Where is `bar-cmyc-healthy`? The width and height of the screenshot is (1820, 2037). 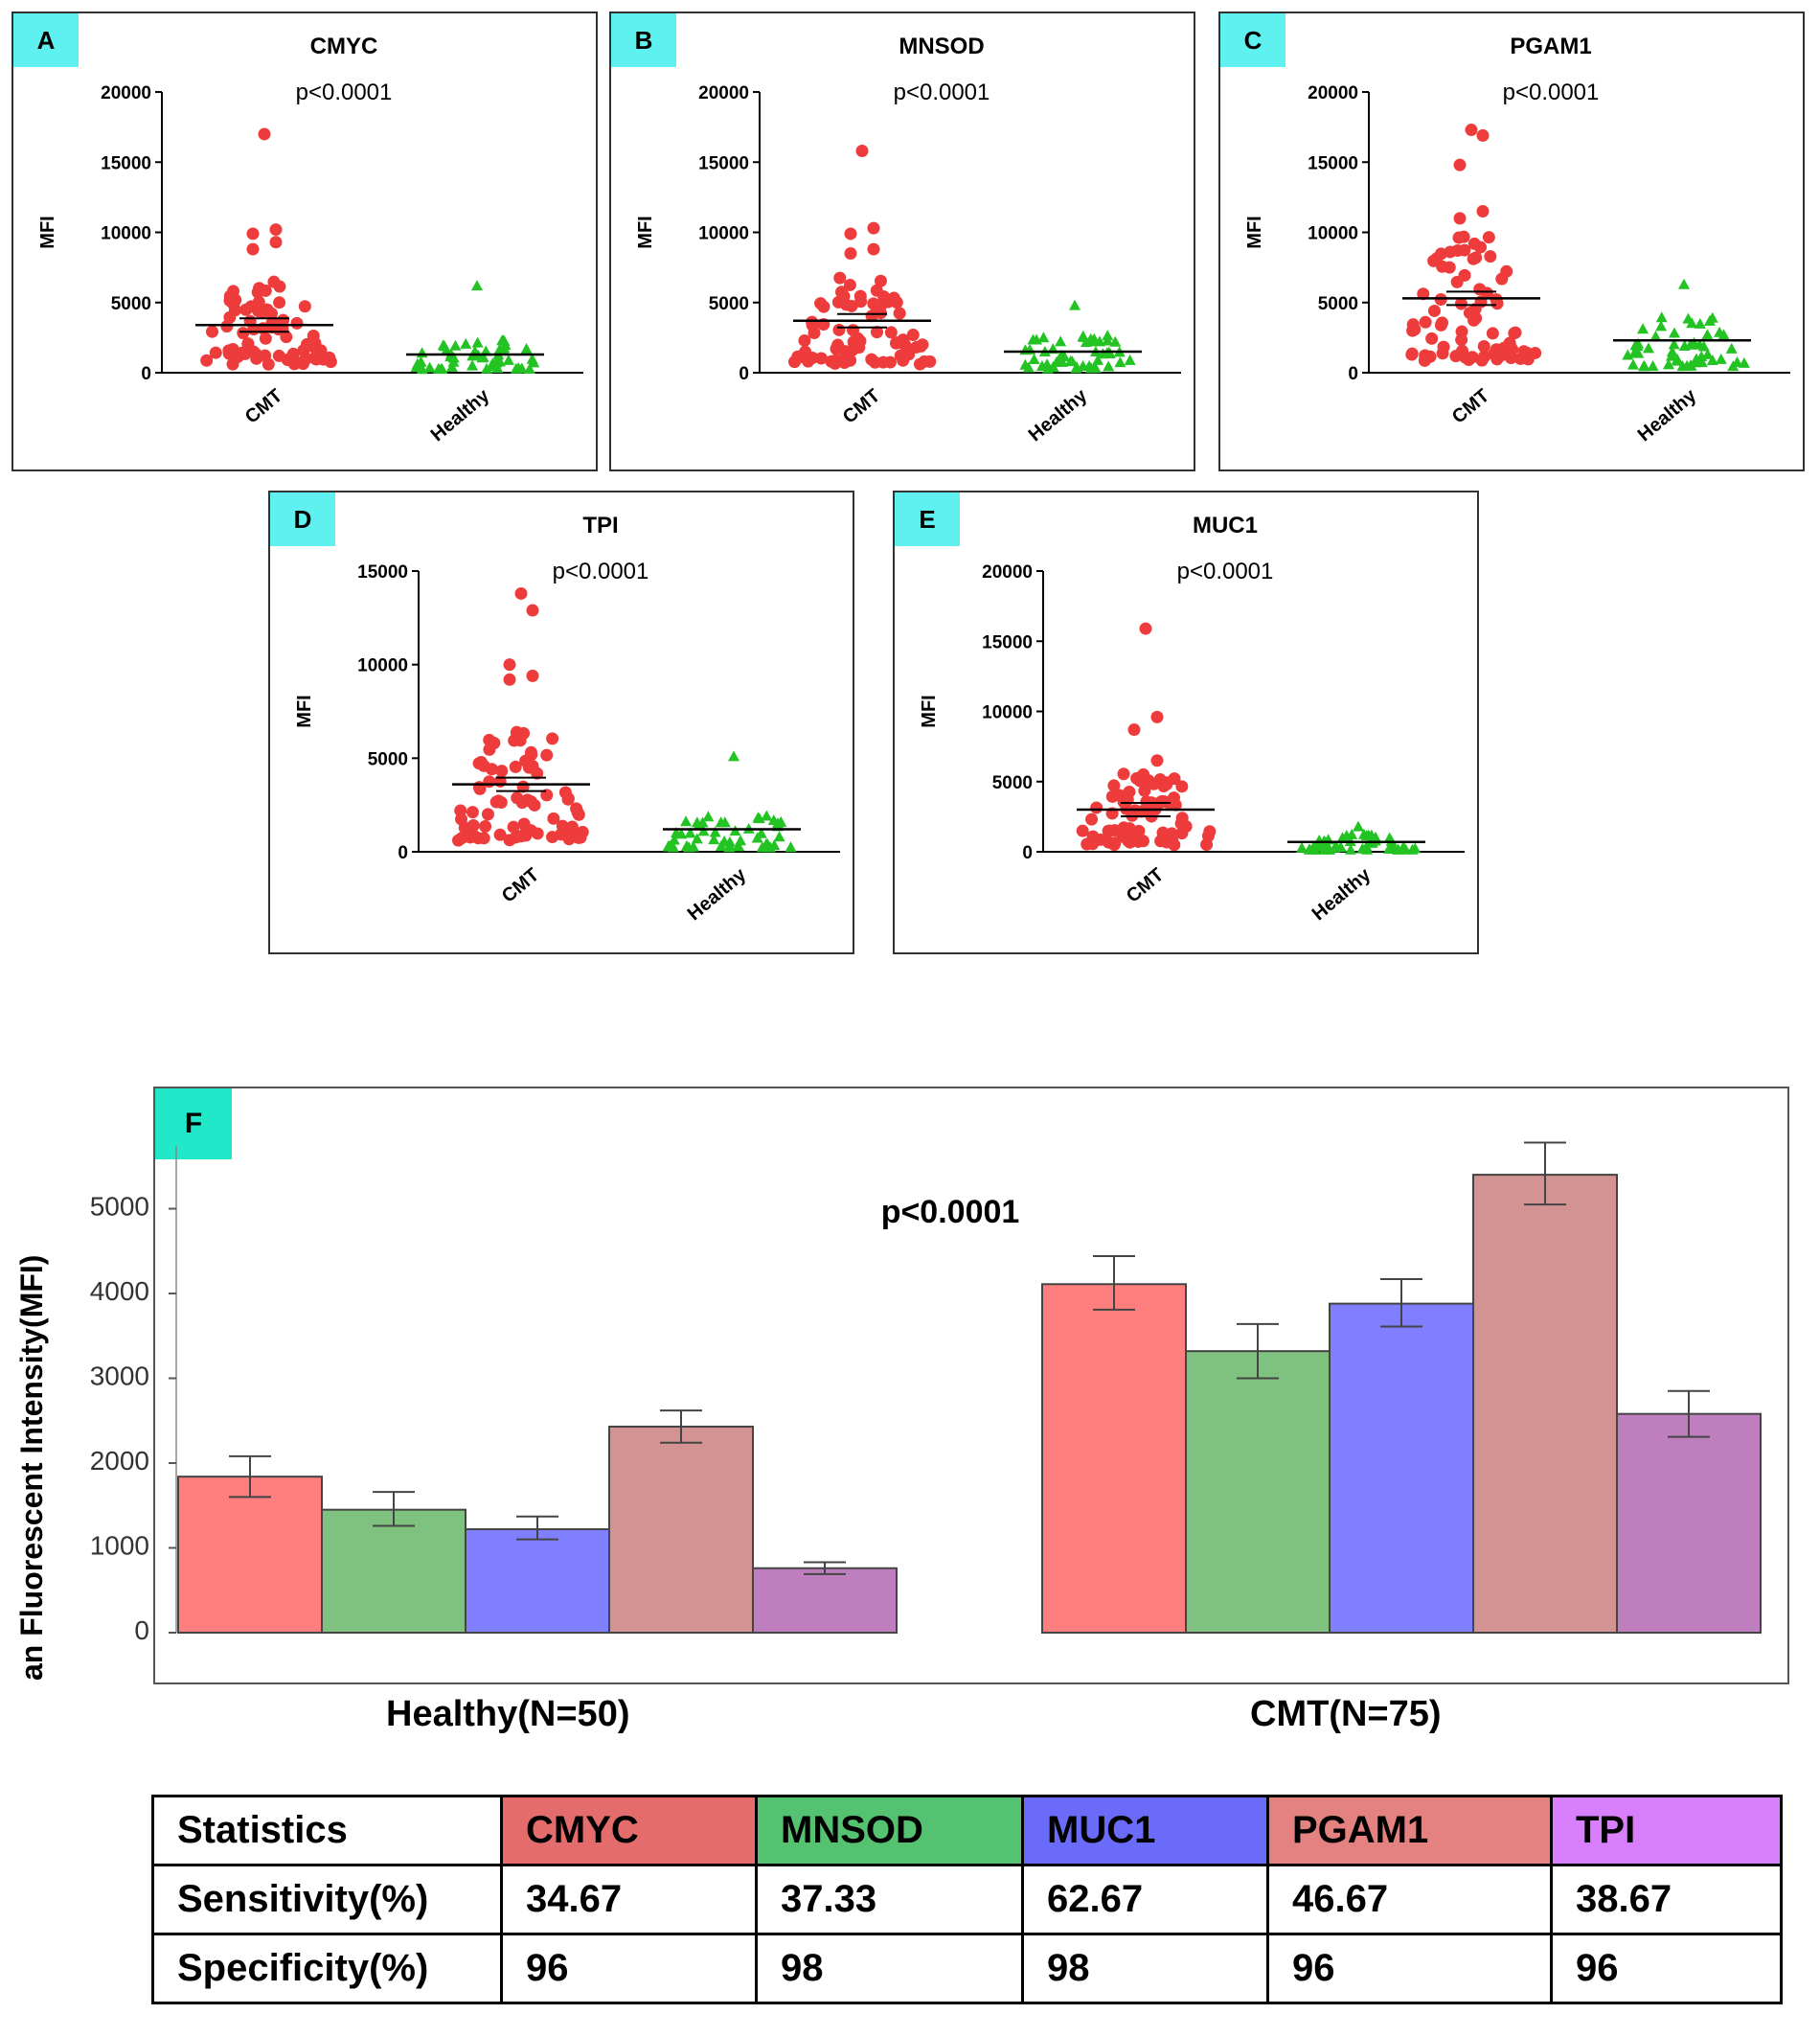 bar-cmyc-healthy is located at coordinates (250, 1555).